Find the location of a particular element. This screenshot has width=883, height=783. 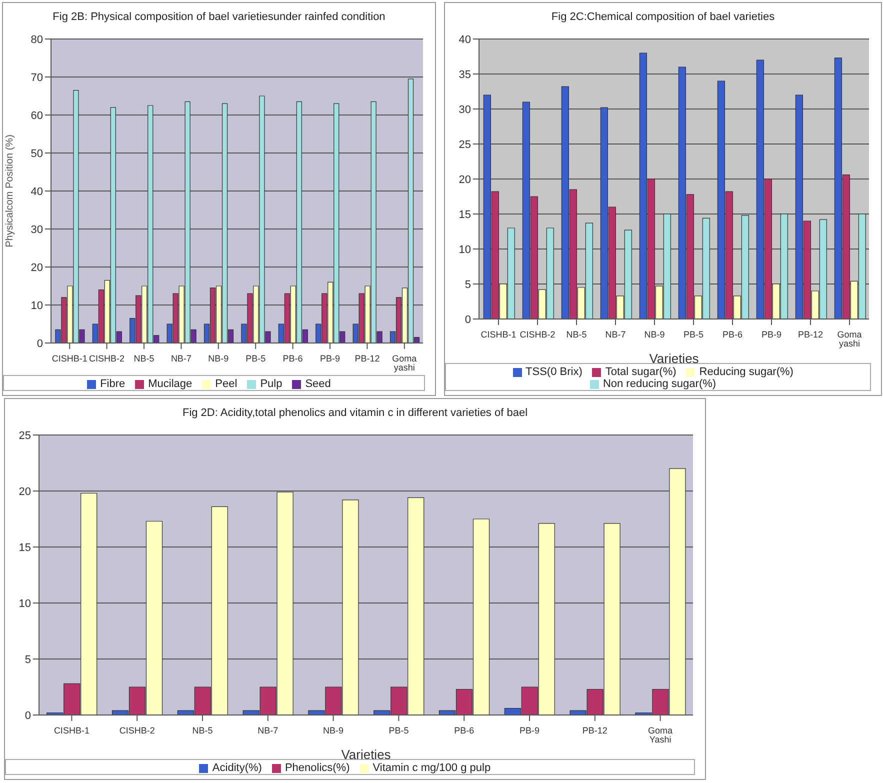

y-tick-label: 35 is located at coordinates (464, 74).